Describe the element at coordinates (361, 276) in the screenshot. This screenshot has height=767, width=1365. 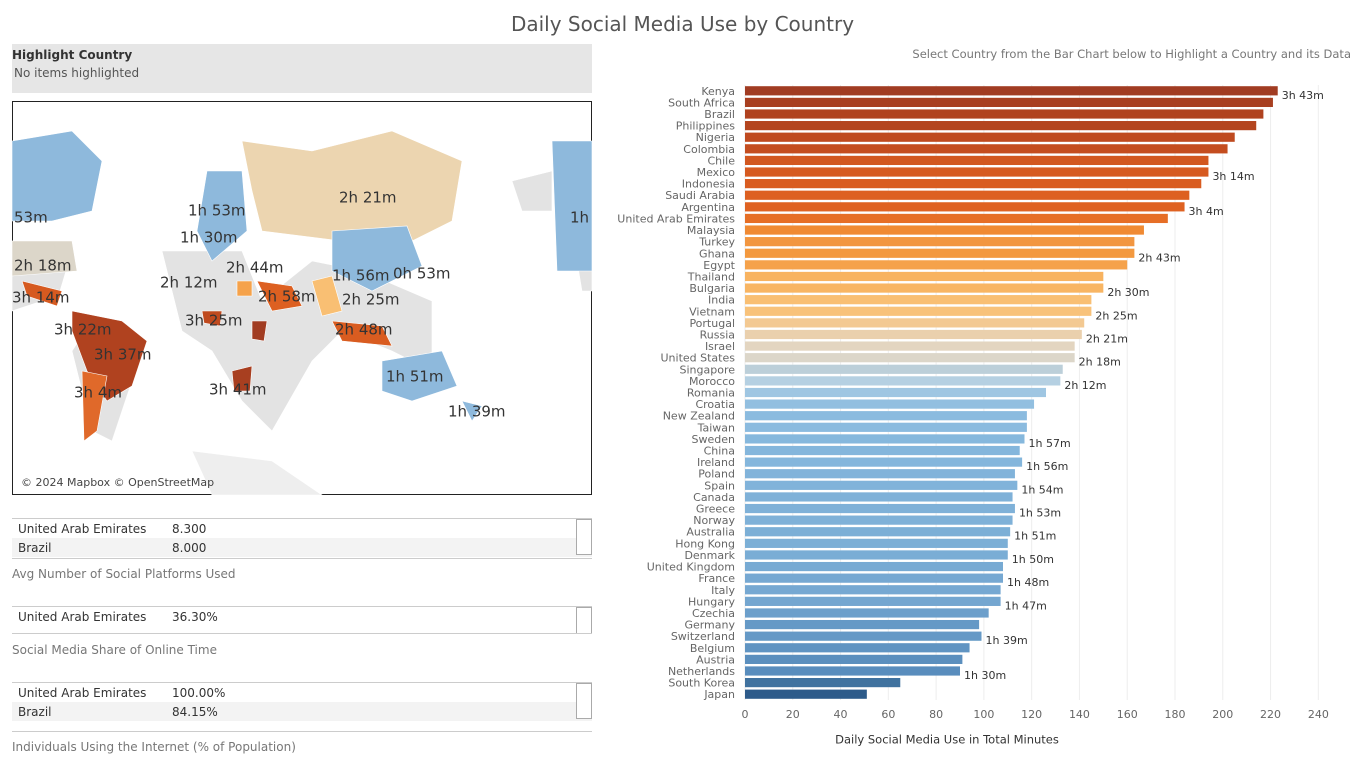
I see `map-label: 1h 56m` at that location.